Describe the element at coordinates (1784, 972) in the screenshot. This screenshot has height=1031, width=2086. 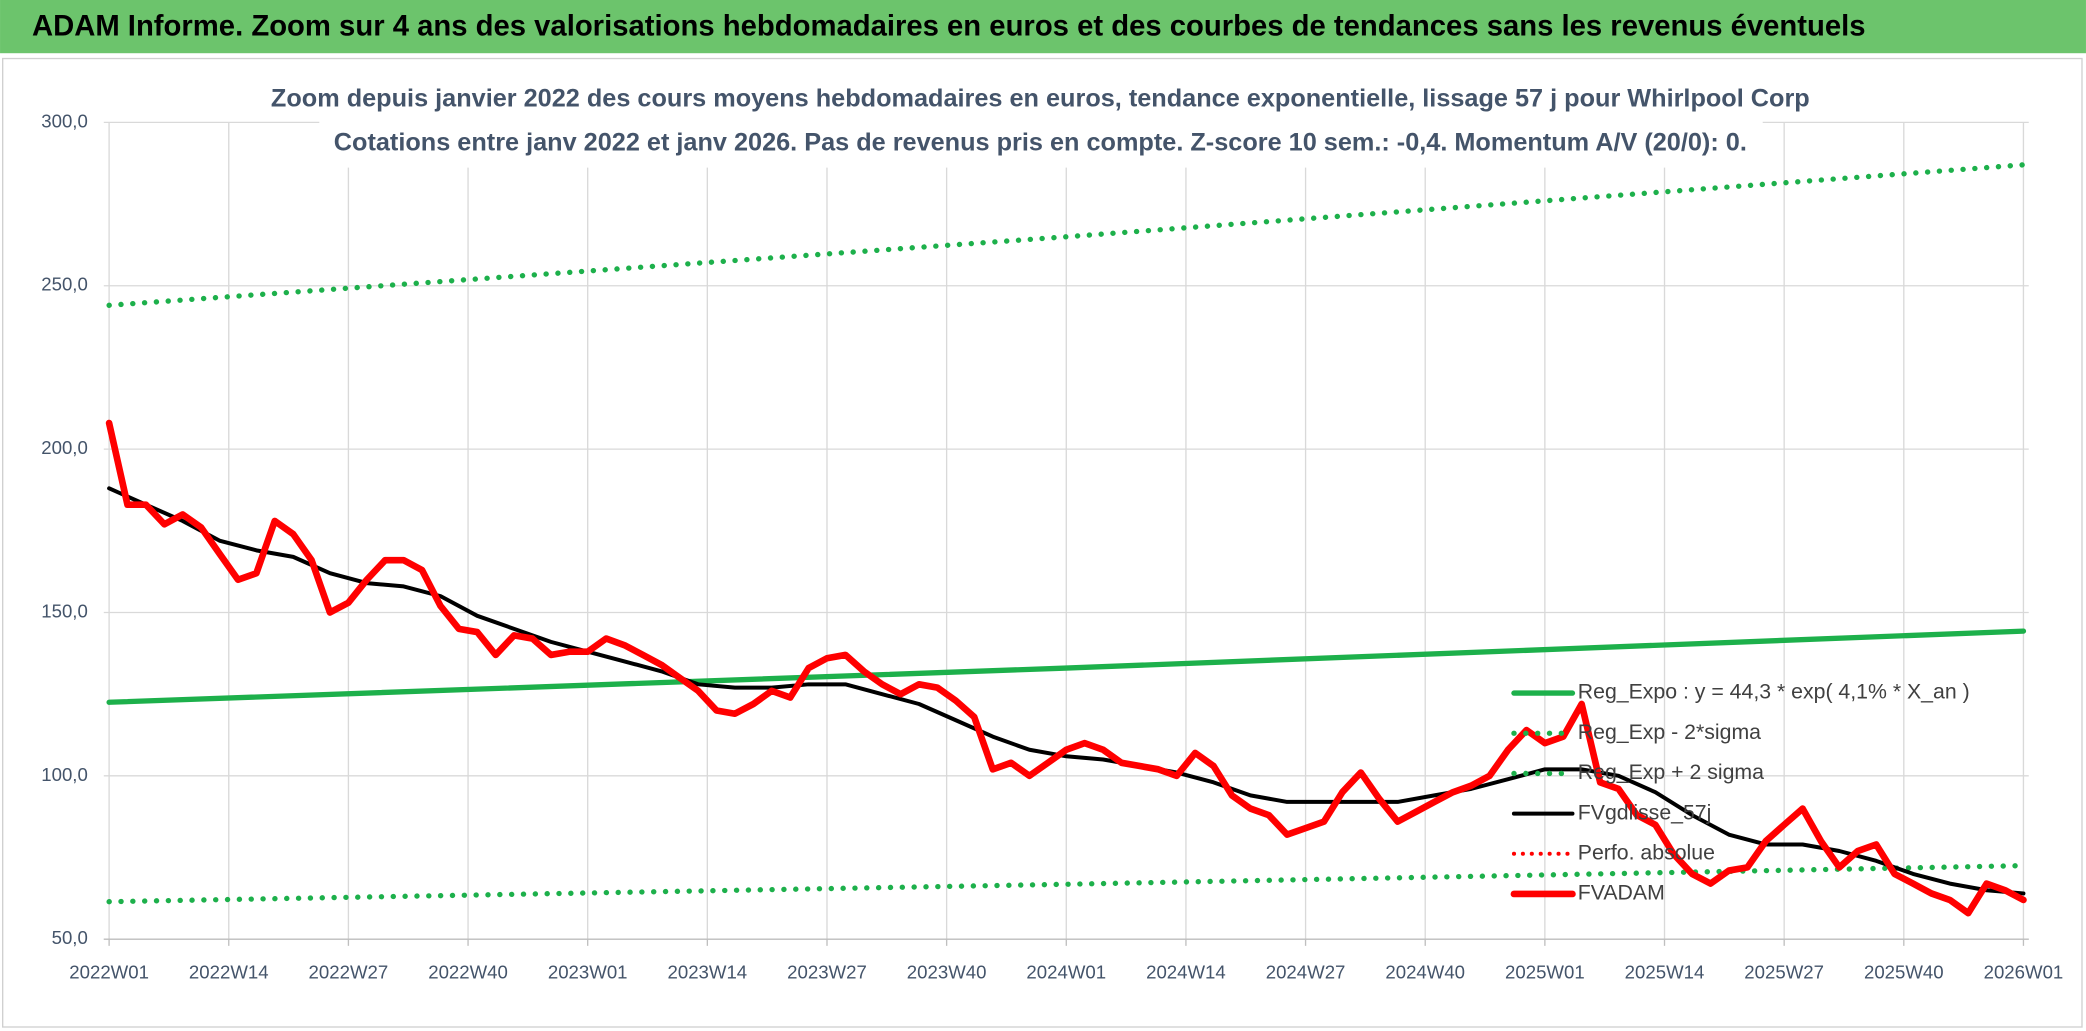
I see `x-tick-label: 2025W27` at that location.